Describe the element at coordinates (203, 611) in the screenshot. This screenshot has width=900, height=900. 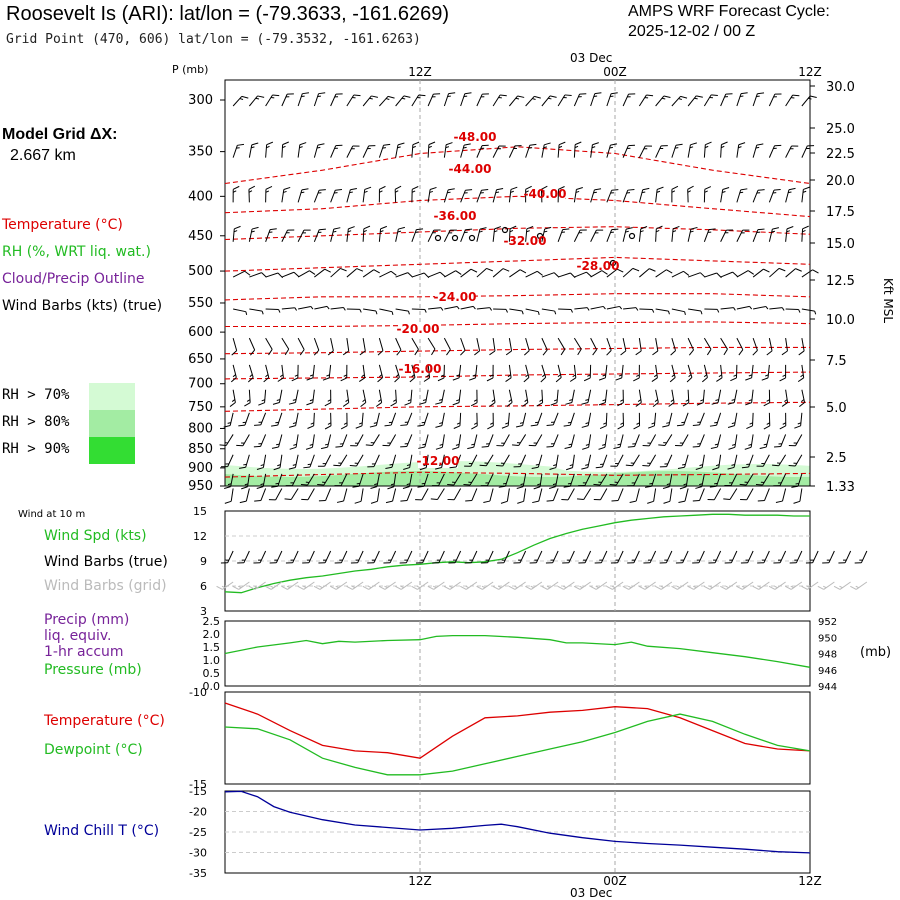
I see `wind-tick-label: 3` at that location.